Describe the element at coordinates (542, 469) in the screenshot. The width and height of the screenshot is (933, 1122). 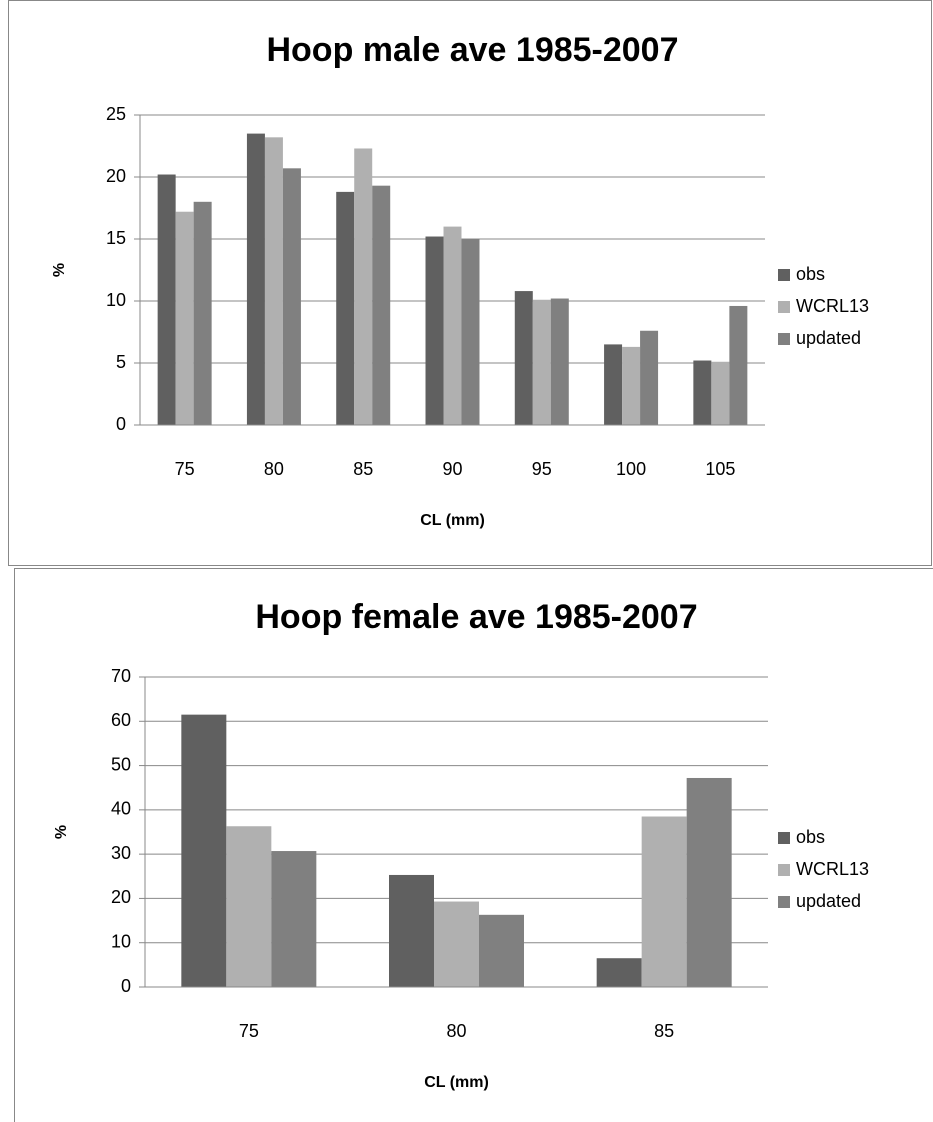
I see `x-tick-label: 95` at that location.